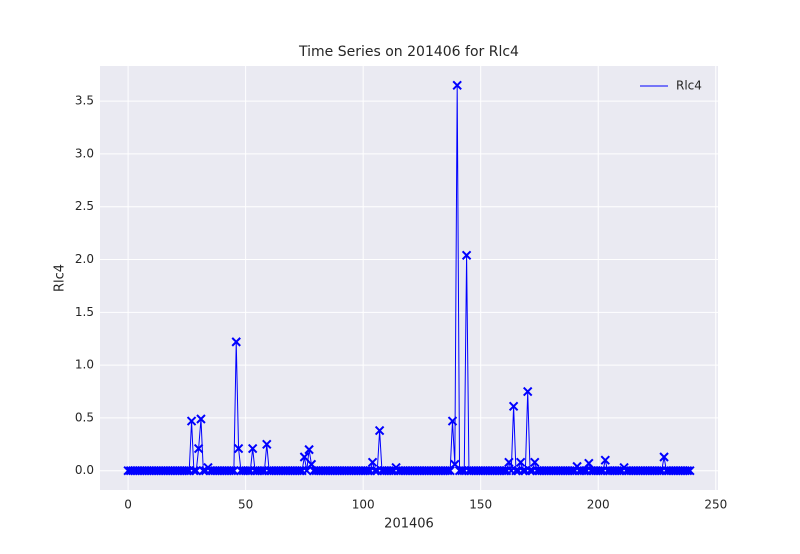 Image resolution: width=800 pixels, height=554 pixels. Describe the element at coordinates (84, 312) in the screenshot. I see `y-tick-label: 1.5` at that location.